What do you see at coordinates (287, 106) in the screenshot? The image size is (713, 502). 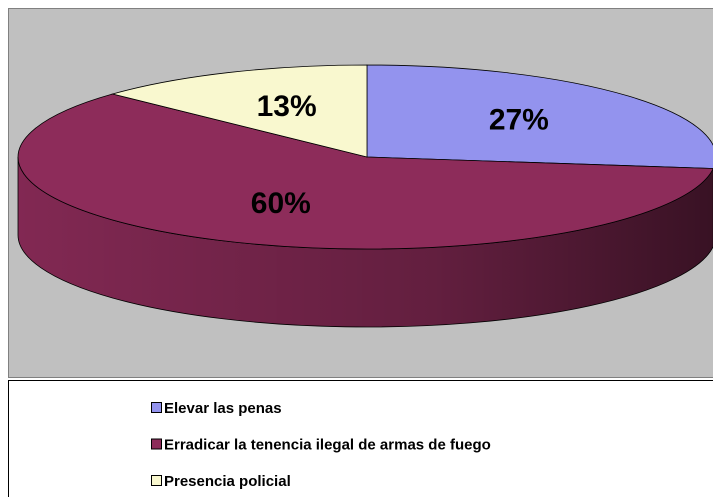 I see `data-label: 13%` at bounding box center [287, 106].